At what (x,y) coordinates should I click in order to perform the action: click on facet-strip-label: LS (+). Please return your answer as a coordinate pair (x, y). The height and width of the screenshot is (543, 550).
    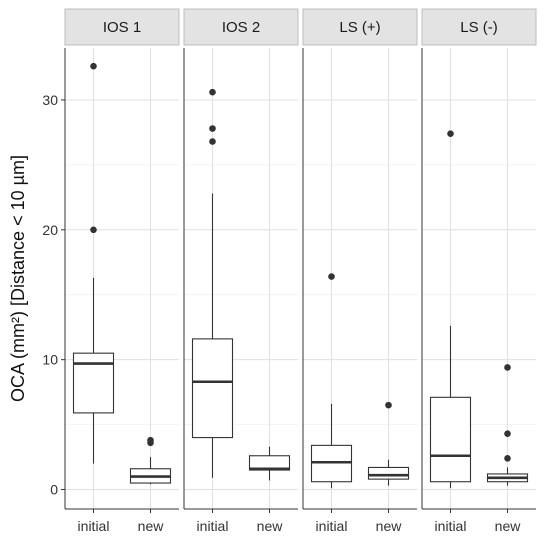
    Looking at the image, I should click on (359, 27).